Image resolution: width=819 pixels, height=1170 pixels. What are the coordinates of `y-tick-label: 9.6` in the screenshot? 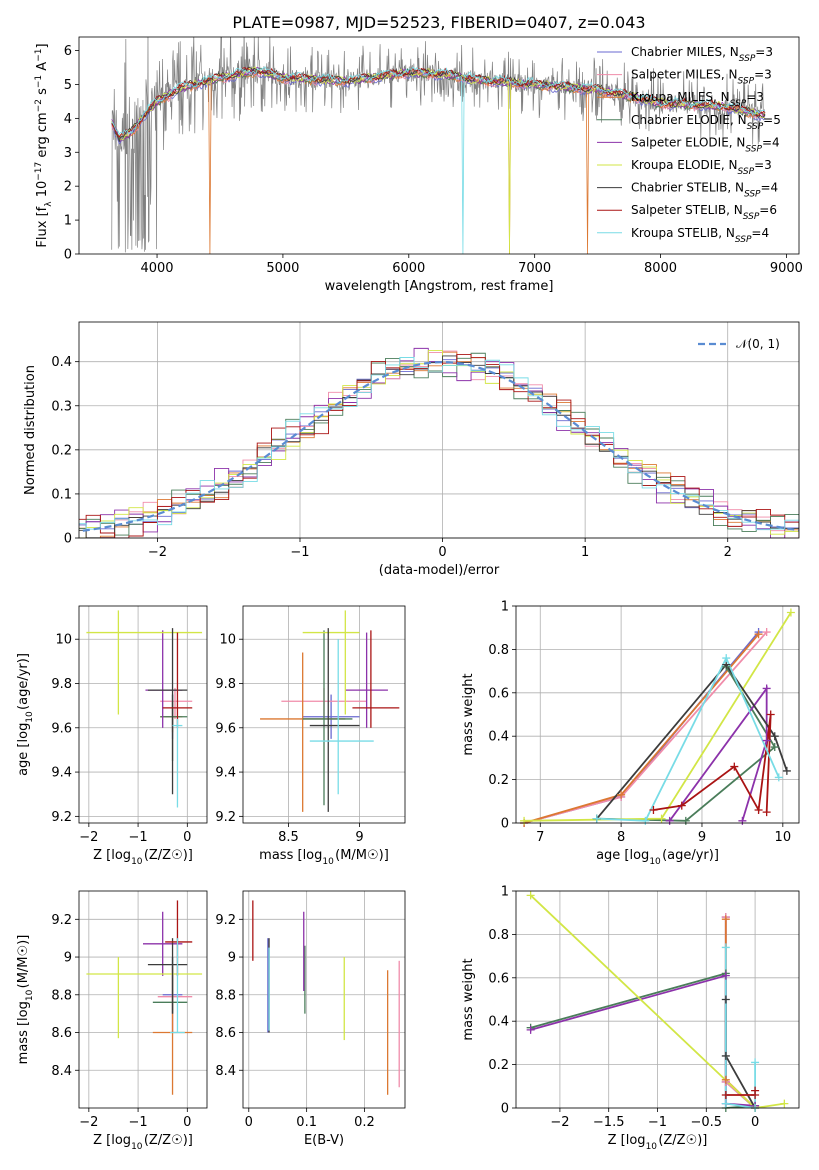 It's located at (225, 728).